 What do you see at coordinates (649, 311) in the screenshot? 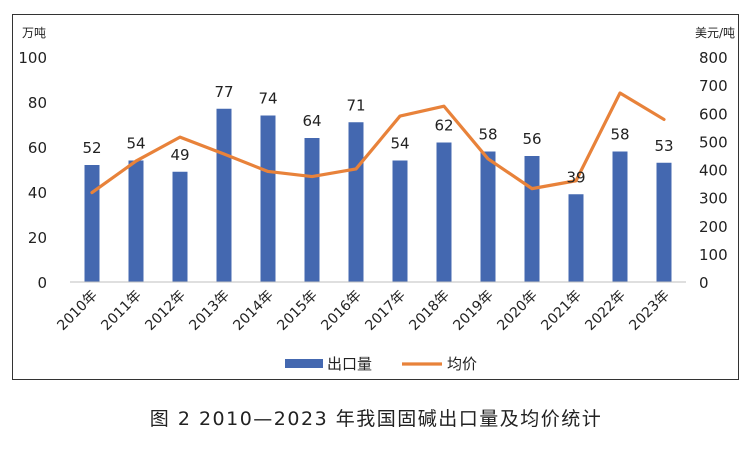
I see `x-tick-label: 2023年` at bounding box center [649, 311].